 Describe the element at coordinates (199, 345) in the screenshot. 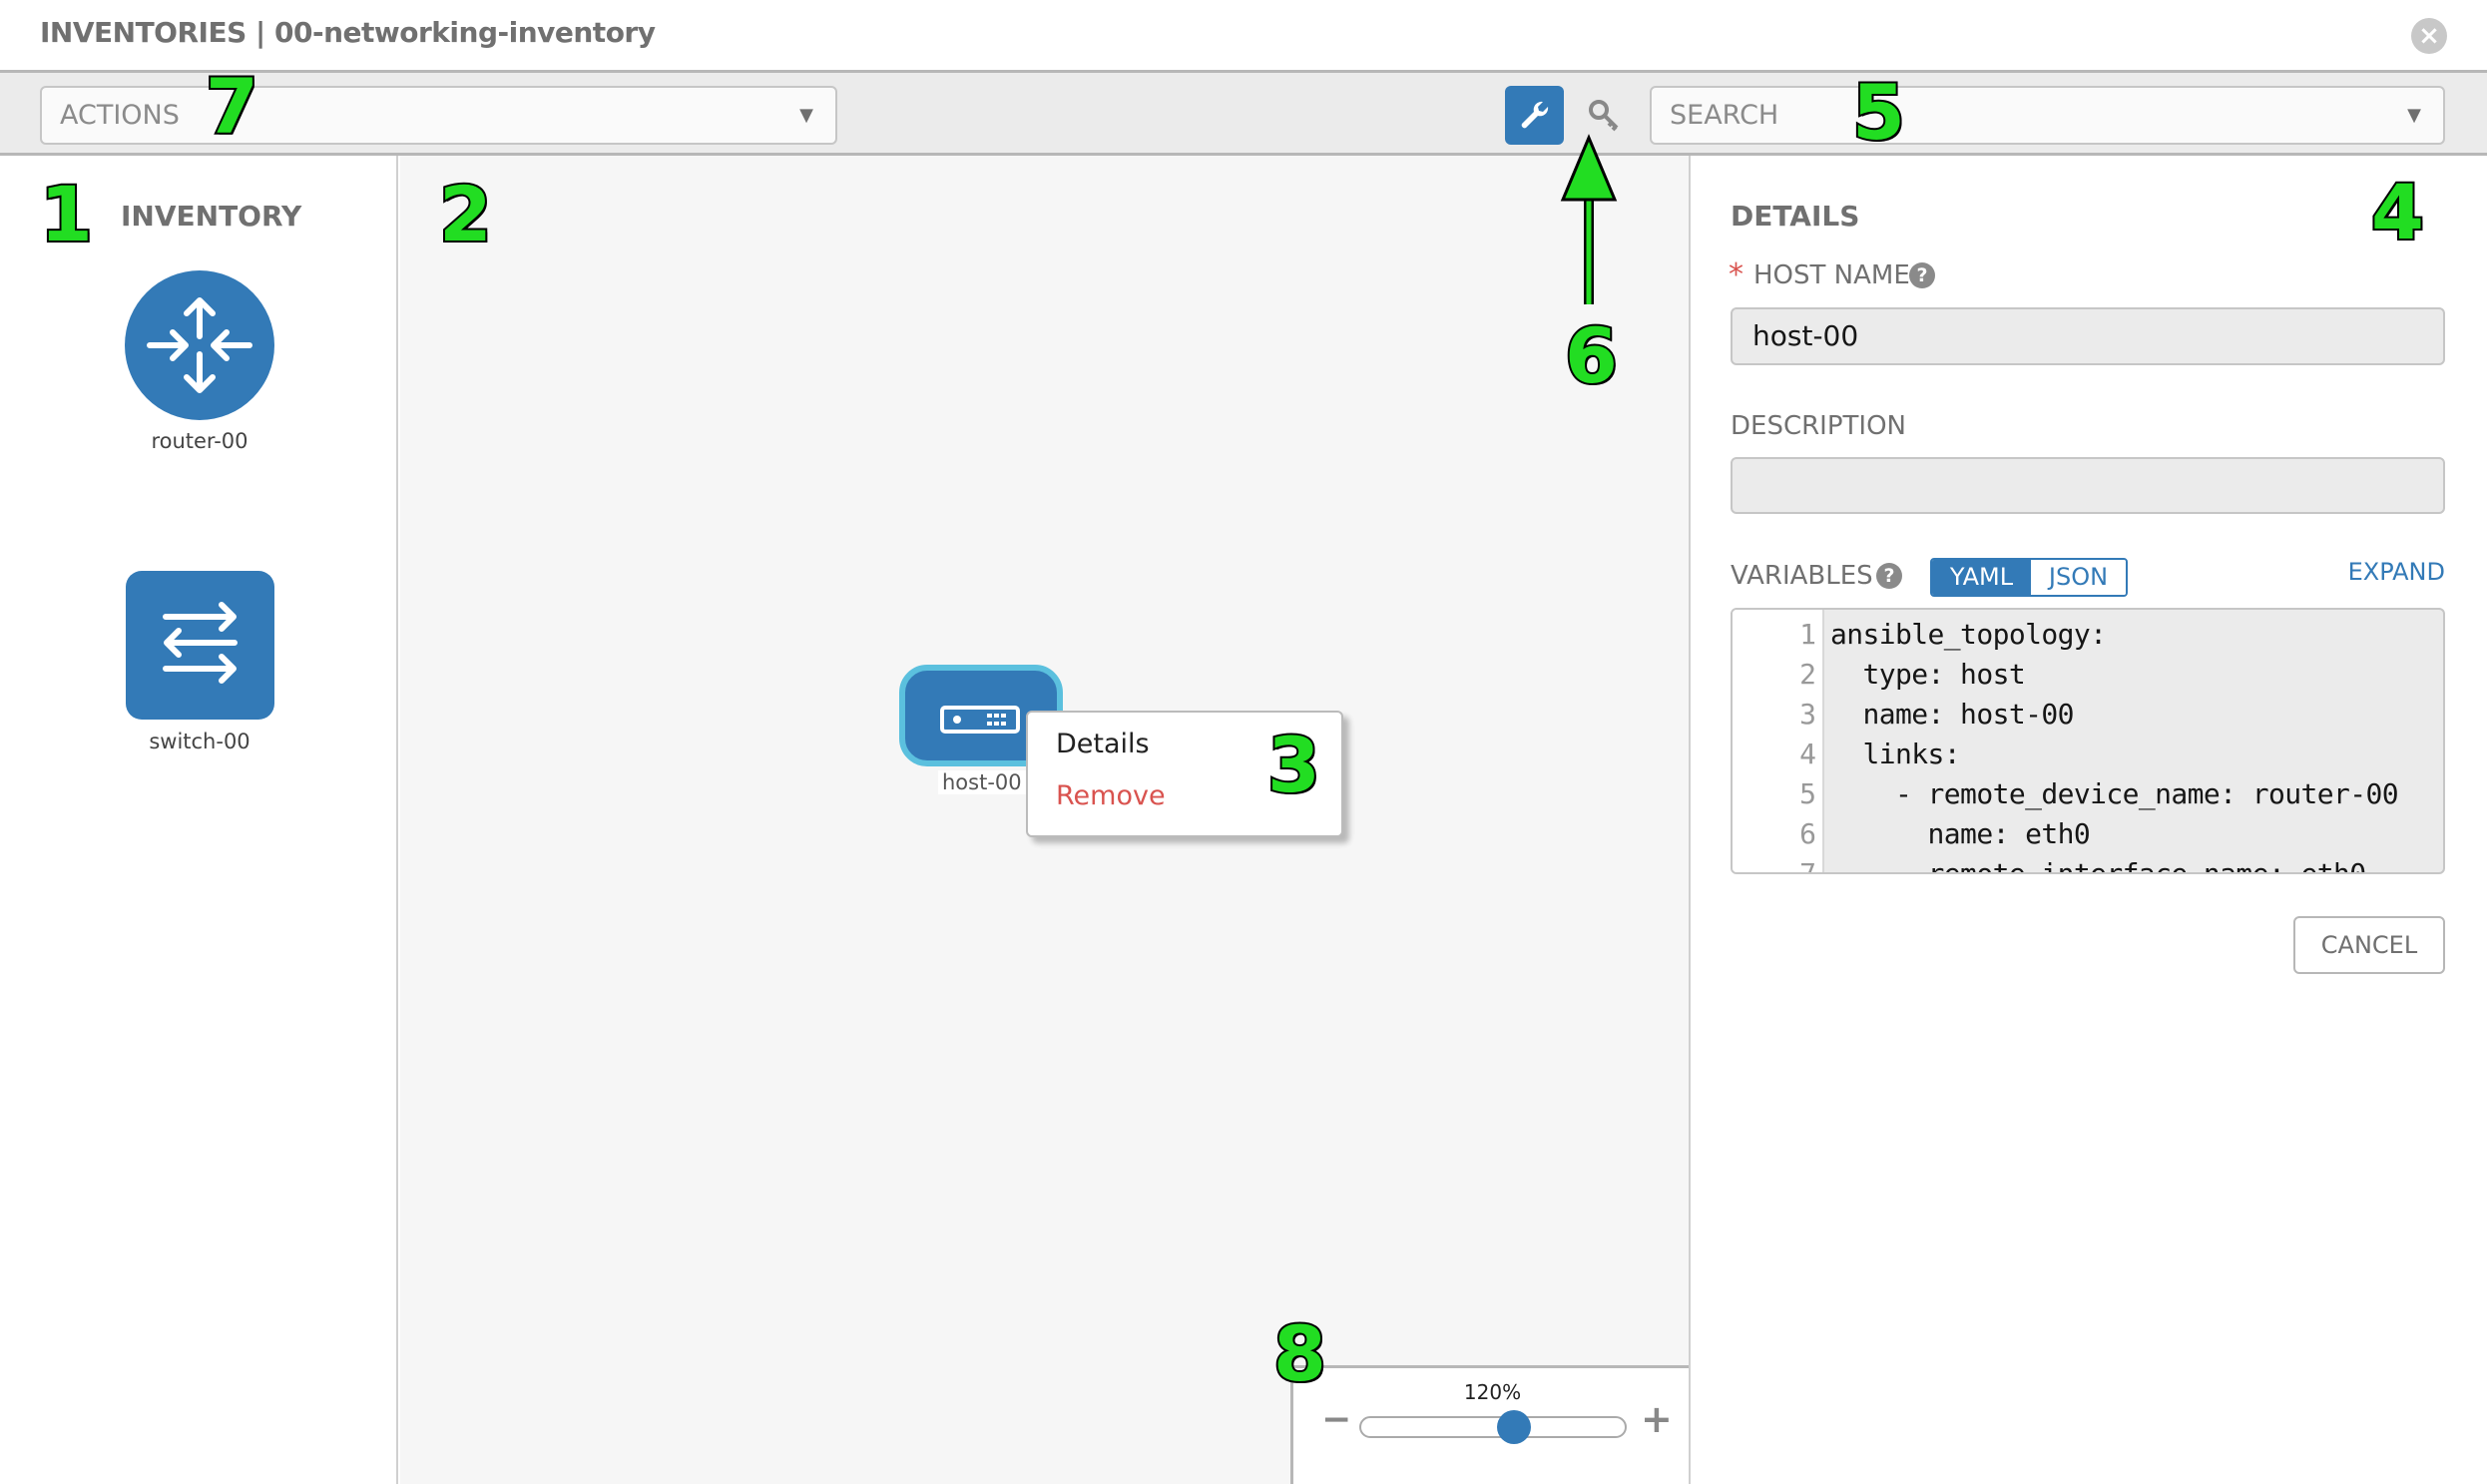

I see `router-icon` at that location.